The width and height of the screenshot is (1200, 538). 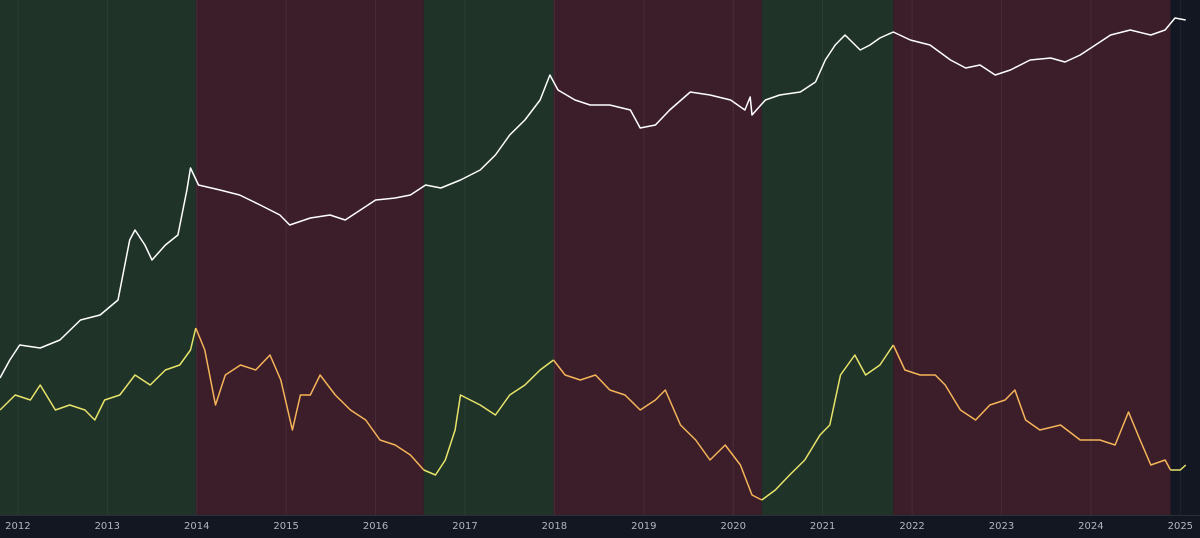 What do you see at coordinates (1001, 526) in the screenshot?
I see `x-tick-label: 2023` at bounding box center [1001, 526].